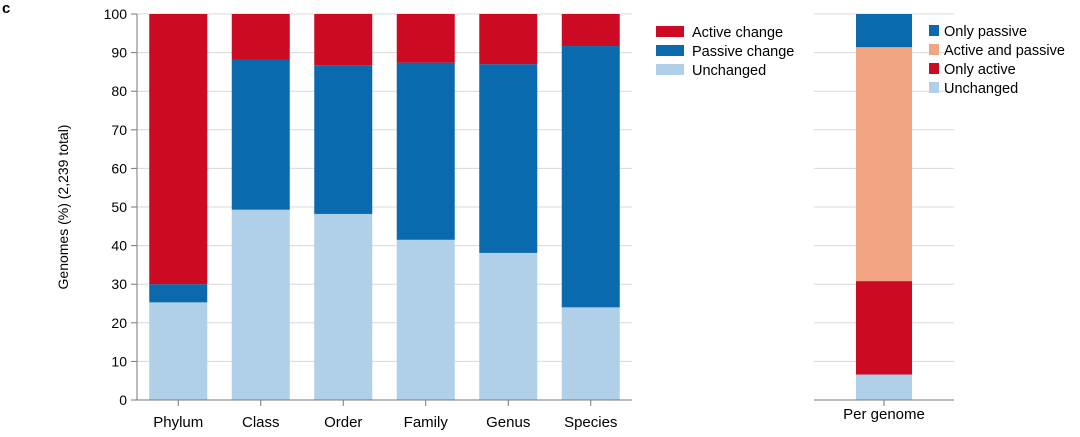 The height and width of the screenshot is (437, 1080). What do you see at coordinates (508, 422) in the screenshot?
I see `x-tick-label-genus: Genus` at bounding box center [508, 422].